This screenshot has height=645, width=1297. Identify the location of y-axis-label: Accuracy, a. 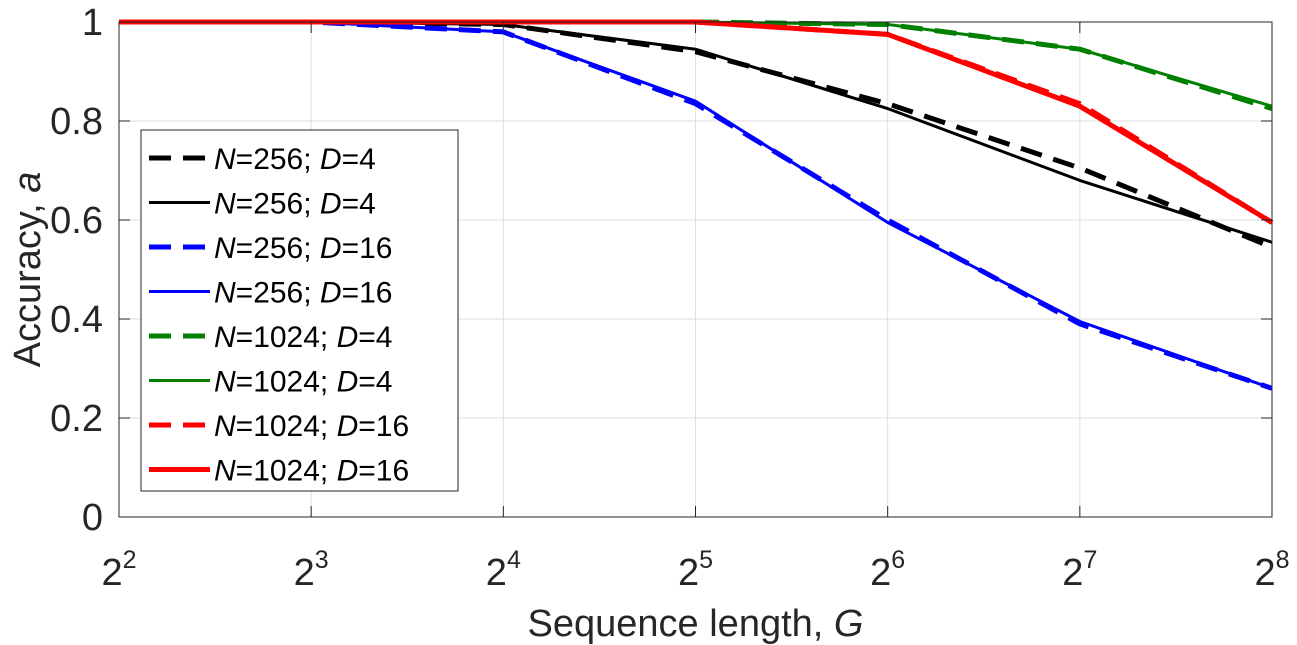
(28, 270).